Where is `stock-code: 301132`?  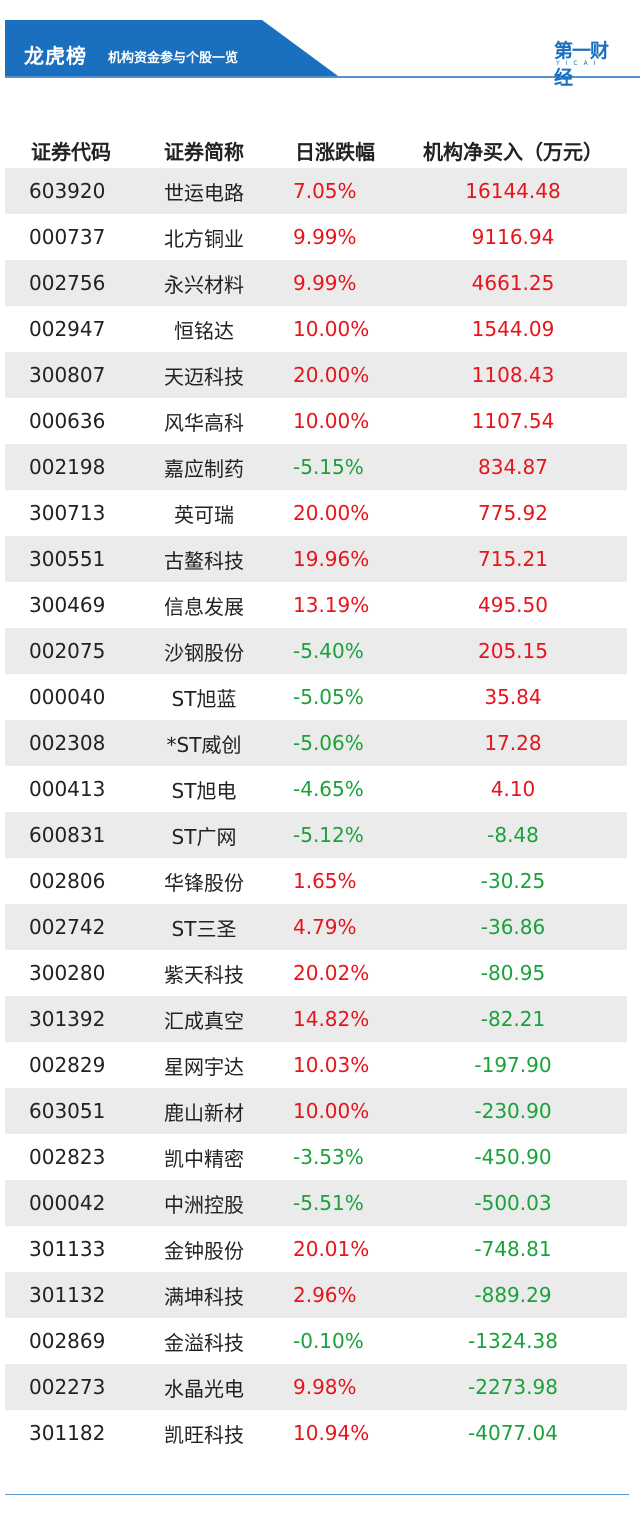 stock-code: 301132 is located at coordinates (71, 1295).